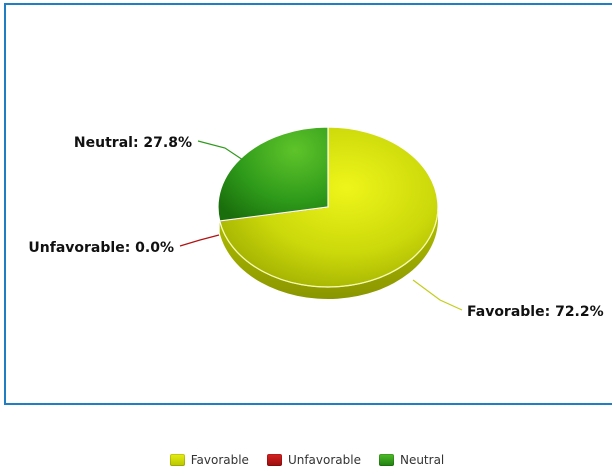 The height and width of the screenshot is (475, 614). What do you see at coordinates (101, 248) in the screenshot?
I see `data-label-unfavorable: Unfavorable: 0.0%` at bounding box center [101, 248].